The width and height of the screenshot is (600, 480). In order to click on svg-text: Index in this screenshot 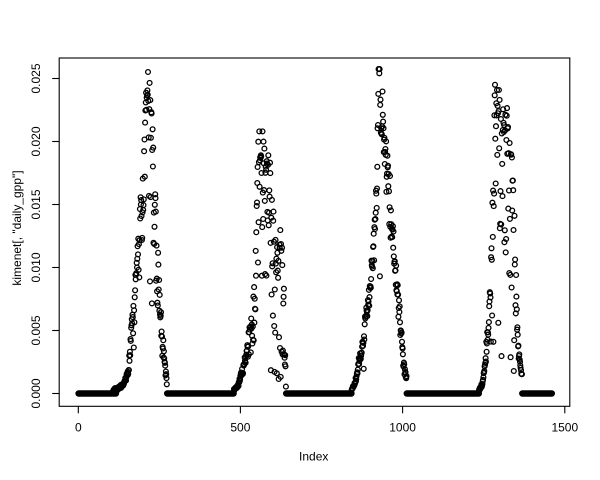, I will do `click(313, 456)`.